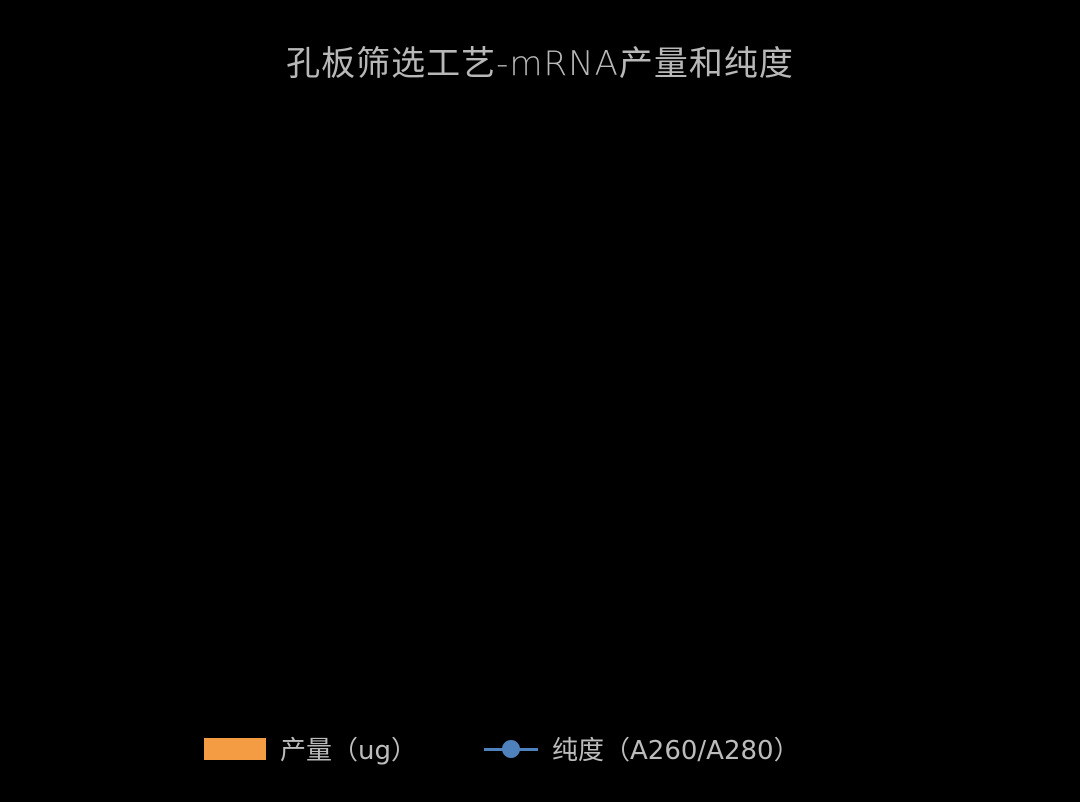 This screenshot has height=802, width=1080. Describe the element at coordinates (511, 749) in the screenshot. I see `legend-swatch-line-marker-icon` at that location.